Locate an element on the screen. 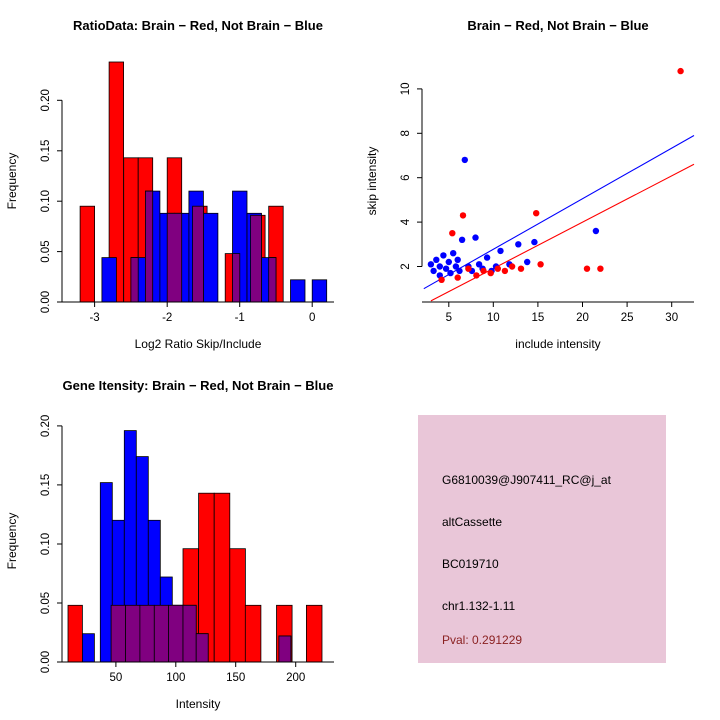  location-text: chr1.132-1.11 is located at coordinates (479, 606).